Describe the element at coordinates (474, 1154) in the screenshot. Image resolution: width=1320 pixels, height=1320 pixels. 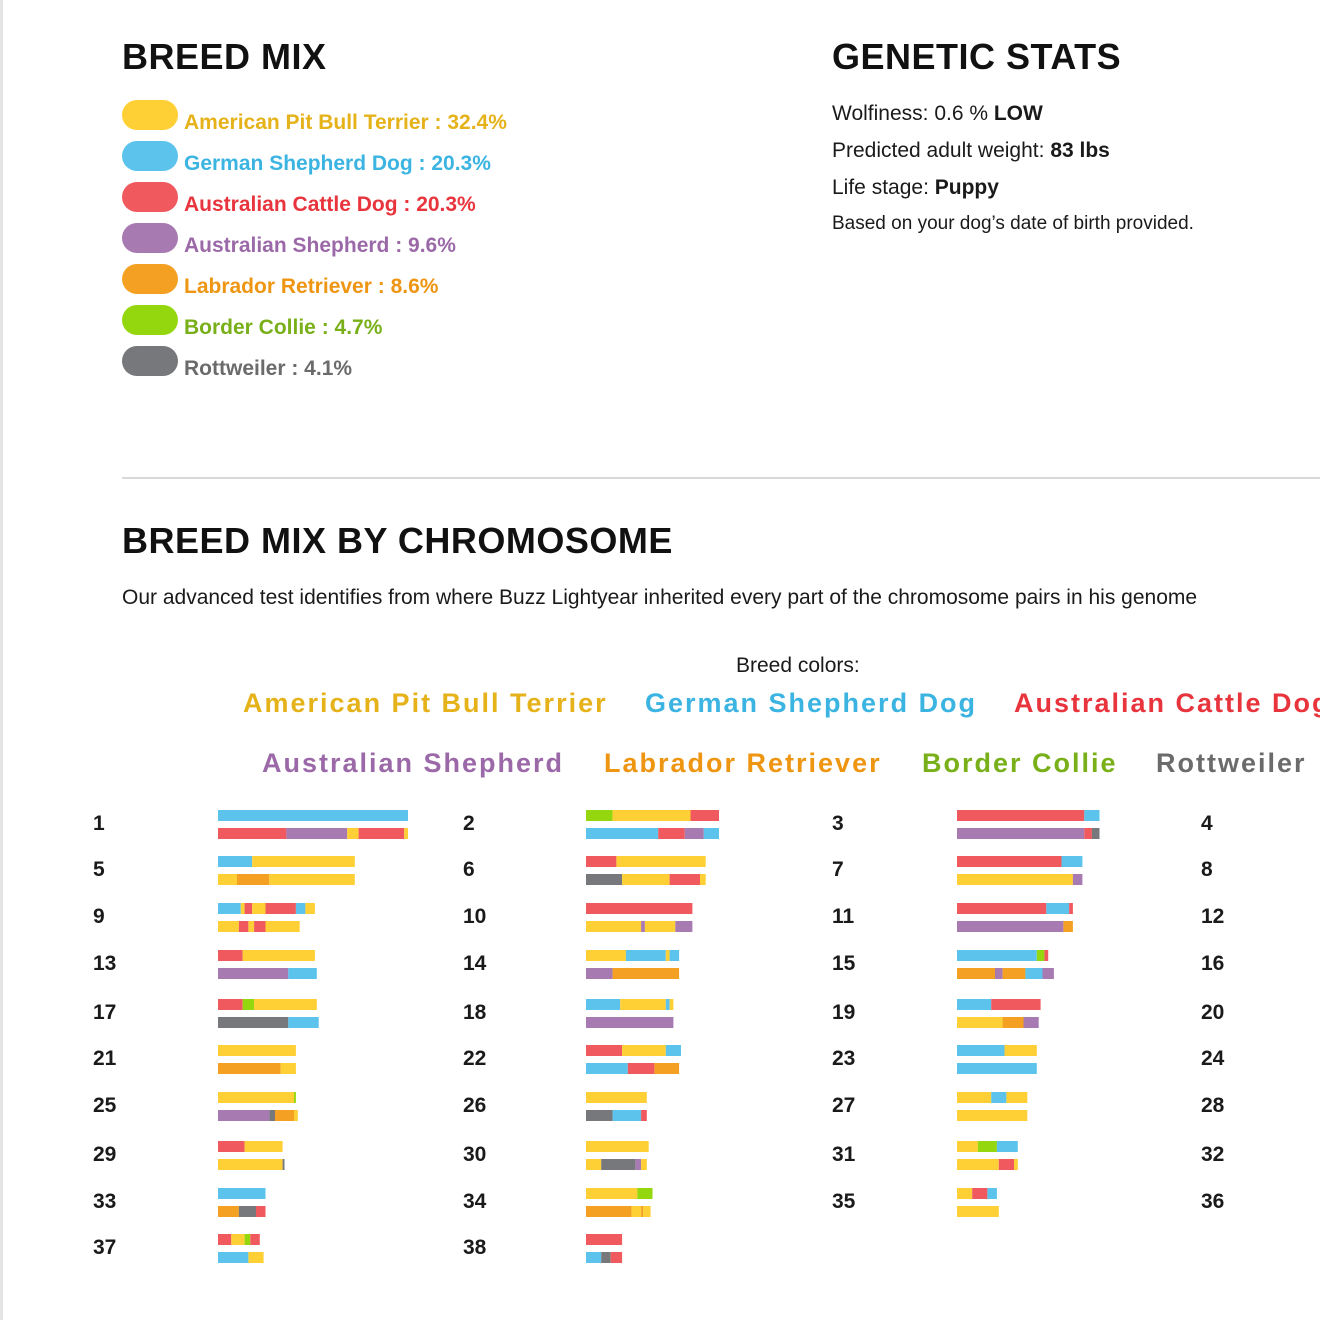
I see `chromosome-label: 30` at that location.